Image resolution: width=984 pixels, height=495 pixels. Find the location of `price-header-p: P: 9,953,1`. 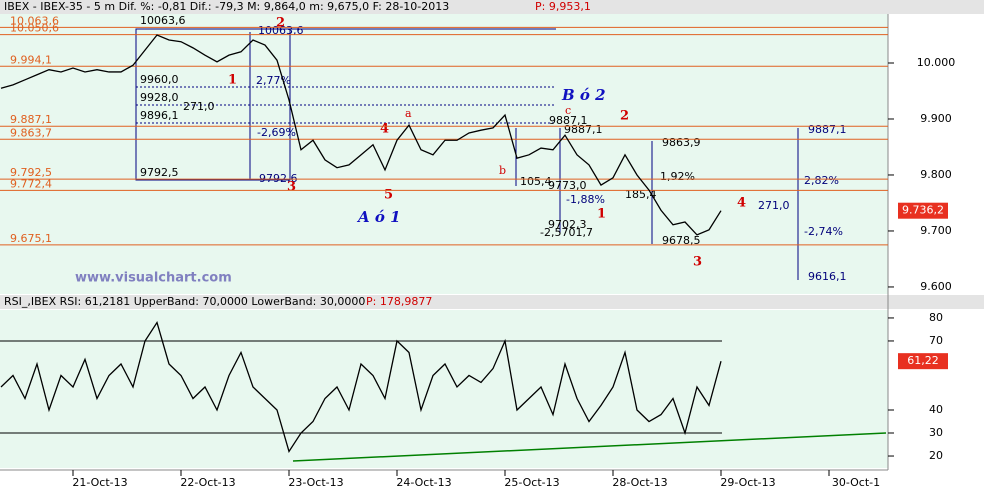

price-header-p: P: 9,953,1 is located at coordinates (563, 6).